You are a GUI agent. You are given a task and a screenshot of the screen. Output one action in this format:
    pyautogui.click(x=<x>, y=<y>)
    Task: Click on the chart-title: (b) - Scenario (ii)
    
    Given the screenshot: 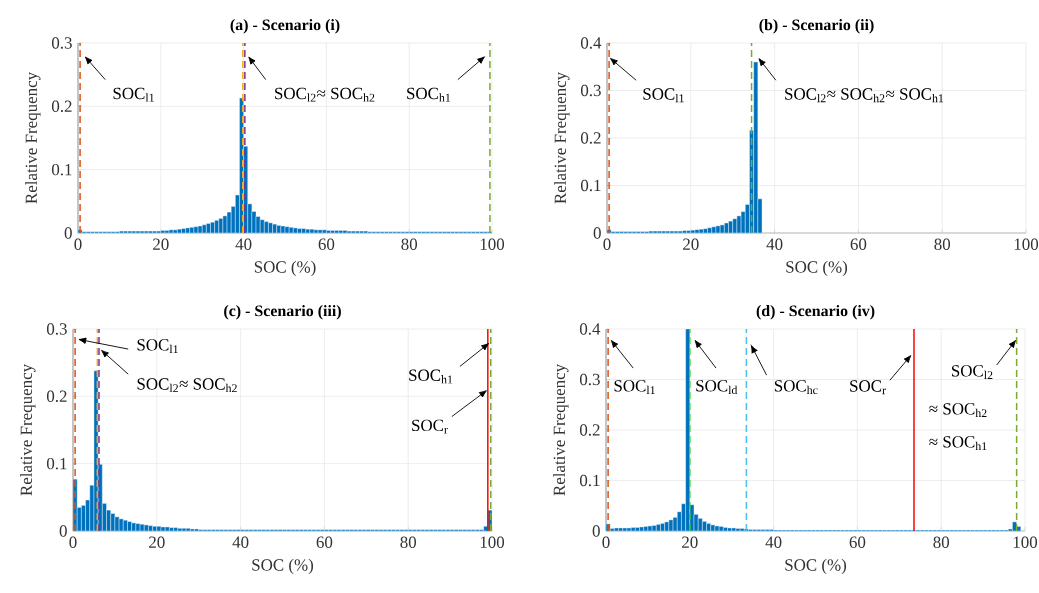 What is the action you would take?
    pyautogui.click(x=816, y=26)
    